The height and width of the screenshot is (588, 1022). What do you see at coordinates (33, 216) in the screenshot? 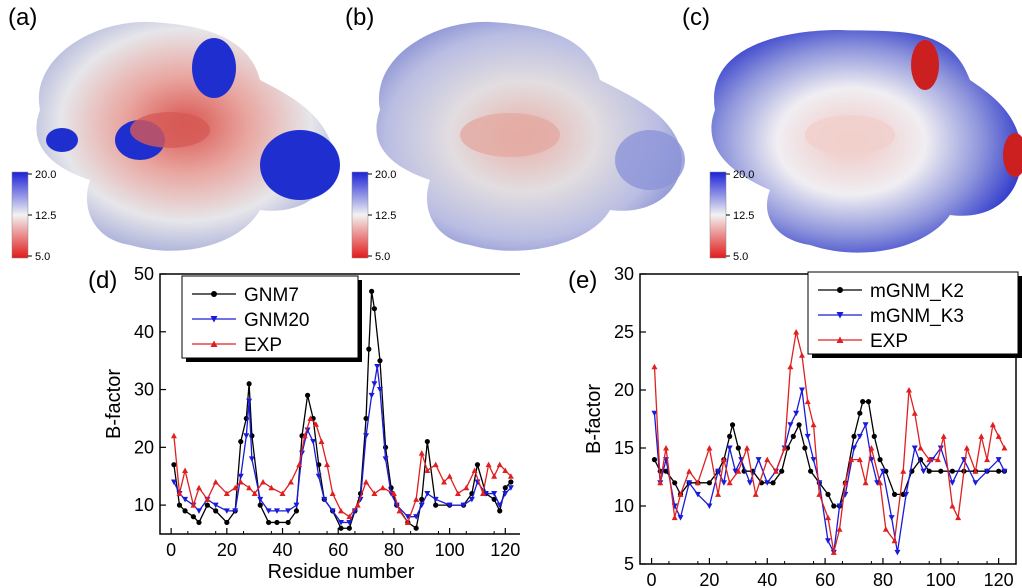
I see `color-scale-a: 20.0 12.5 5.0` at bounding box center [33, 216].